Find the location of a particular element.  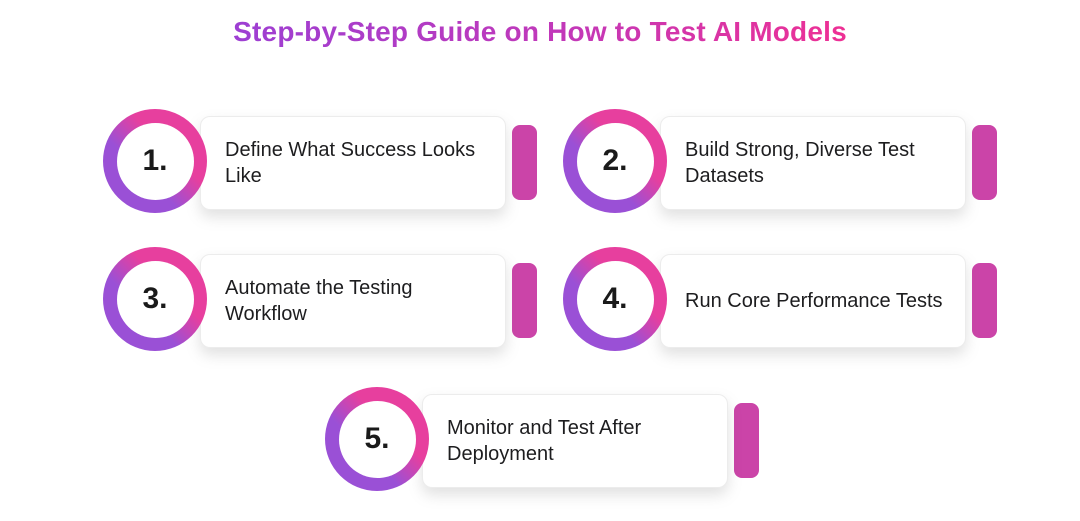

step-card: Monitor and Test After Deployment is located at coordinates (575, 441).